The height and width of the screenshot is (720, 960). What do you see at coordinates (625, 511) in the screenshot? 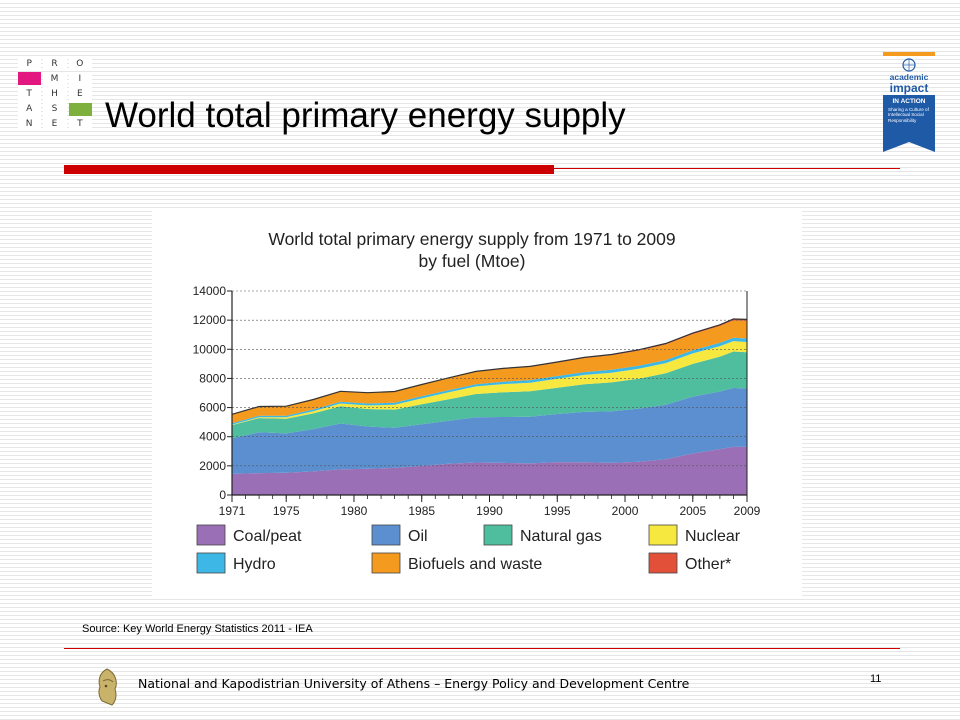
I see `x-tick-label: 2000` at bounding box center [625, 511].